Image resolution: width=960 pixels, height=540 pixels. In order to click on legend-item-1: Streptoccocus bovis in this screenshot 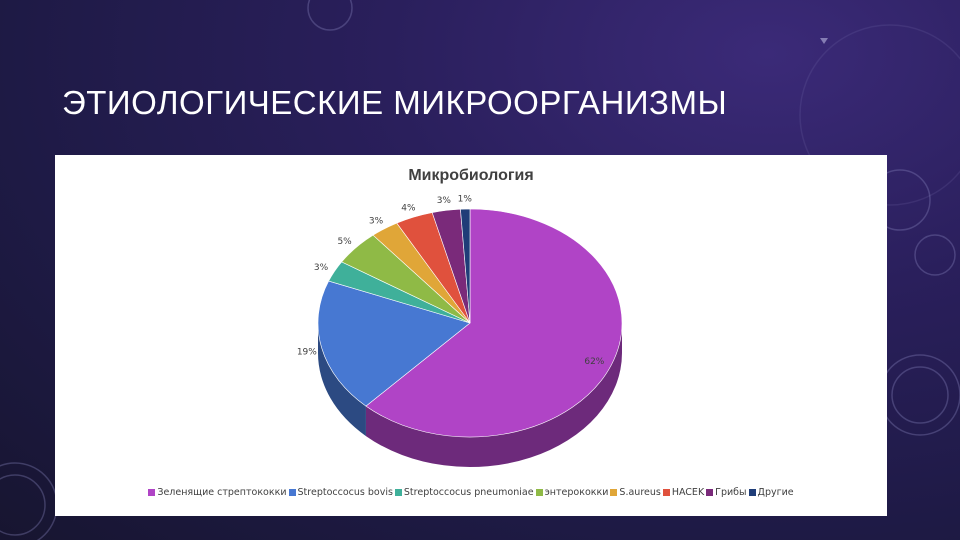, I will do `click(340, 492)`.